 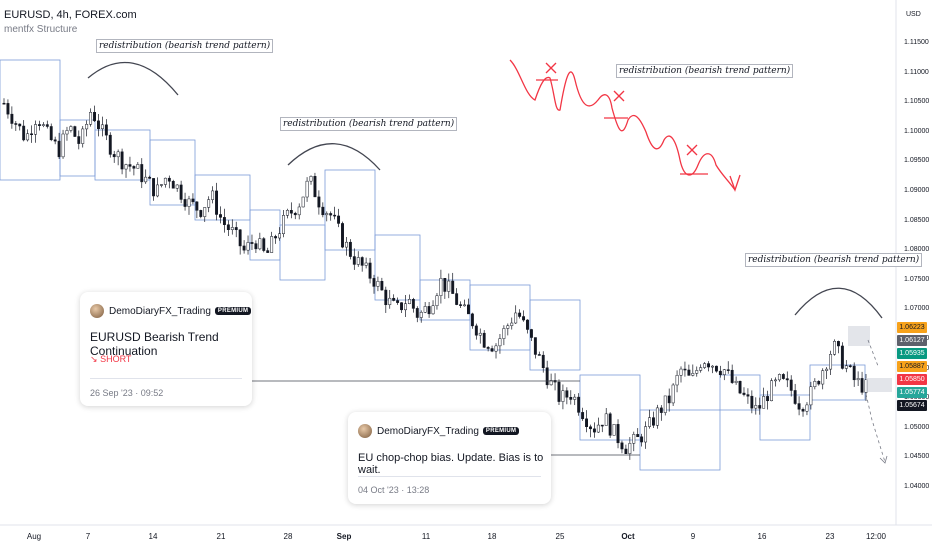 I want to click on time-tick-label: Aug, so click(x=34, y=536).